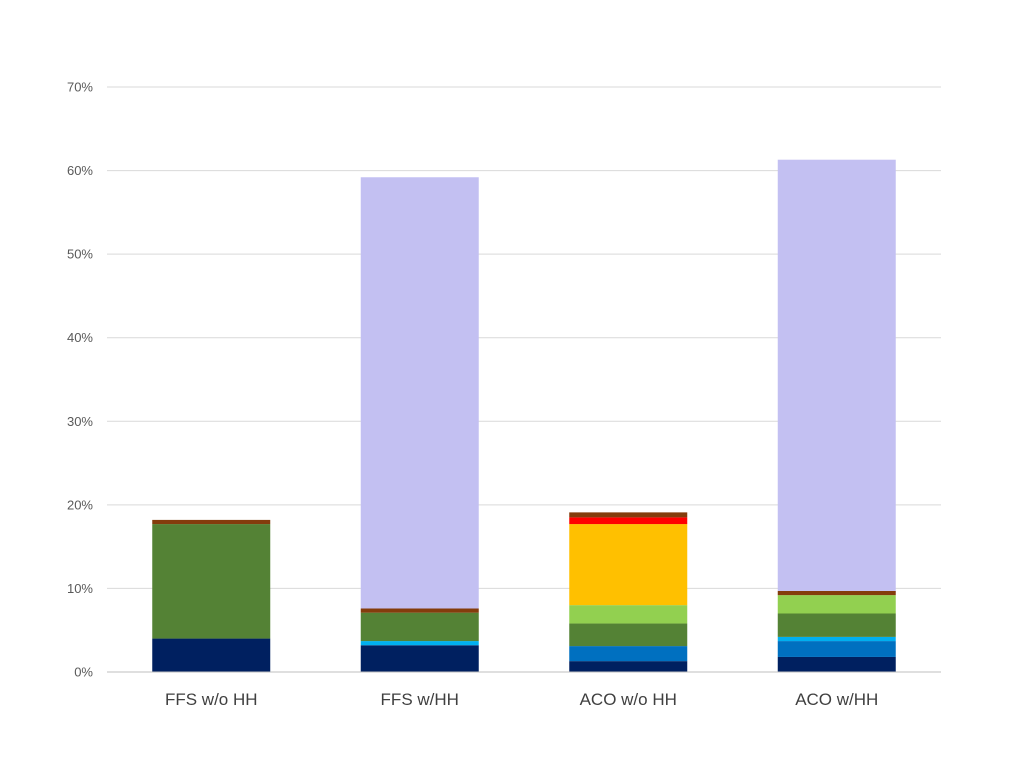 The width and height of the screenshot is (1012, 763). Describe the element at coordinates (80, 254) in the screenshot. I see `y-tick-label: 50%` at that location.